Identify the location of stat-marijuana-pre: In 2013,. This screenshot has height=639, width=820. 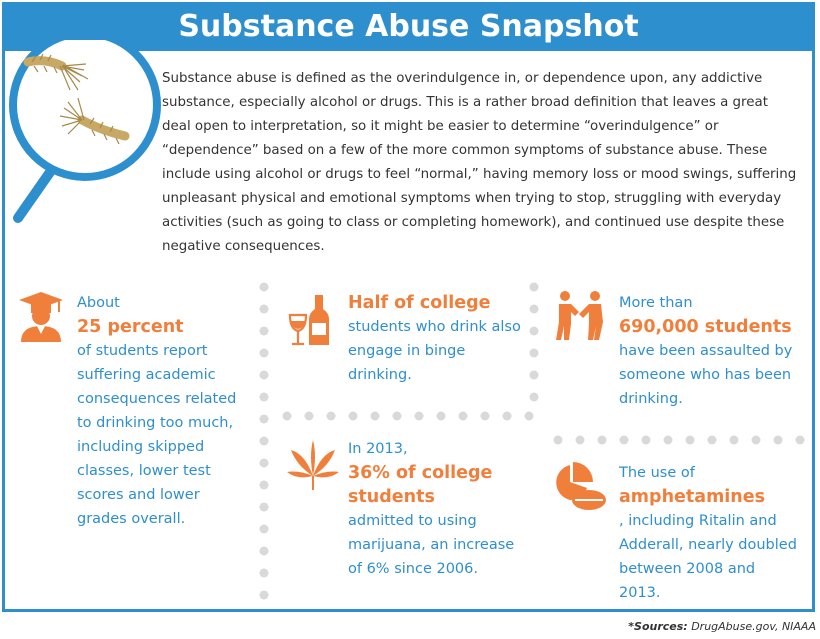
(378, 449).